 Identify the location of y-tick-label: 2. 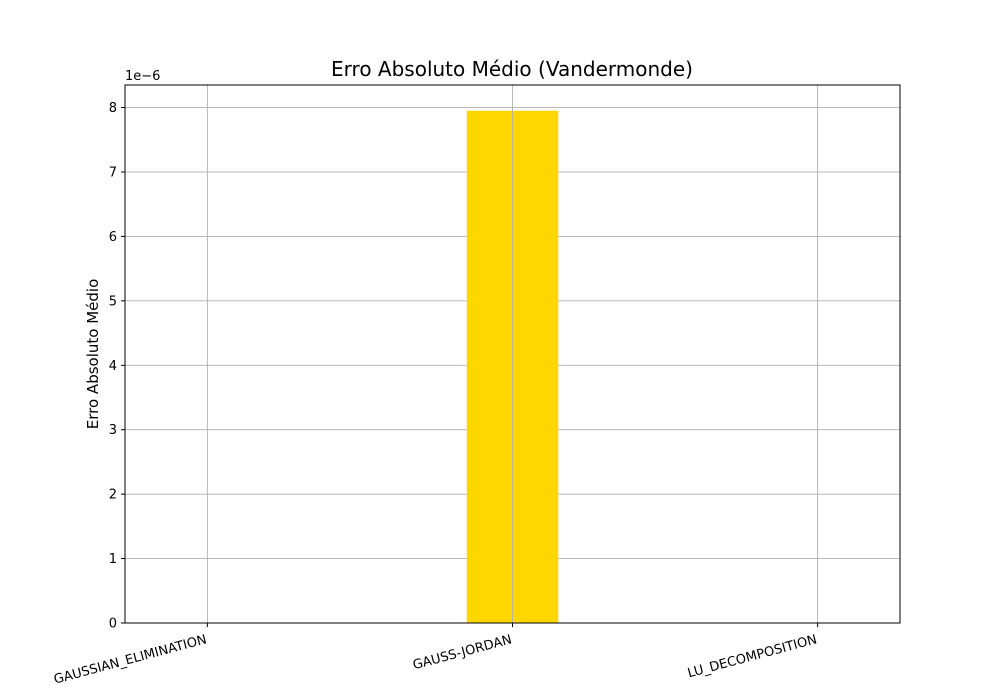
(113, 495).